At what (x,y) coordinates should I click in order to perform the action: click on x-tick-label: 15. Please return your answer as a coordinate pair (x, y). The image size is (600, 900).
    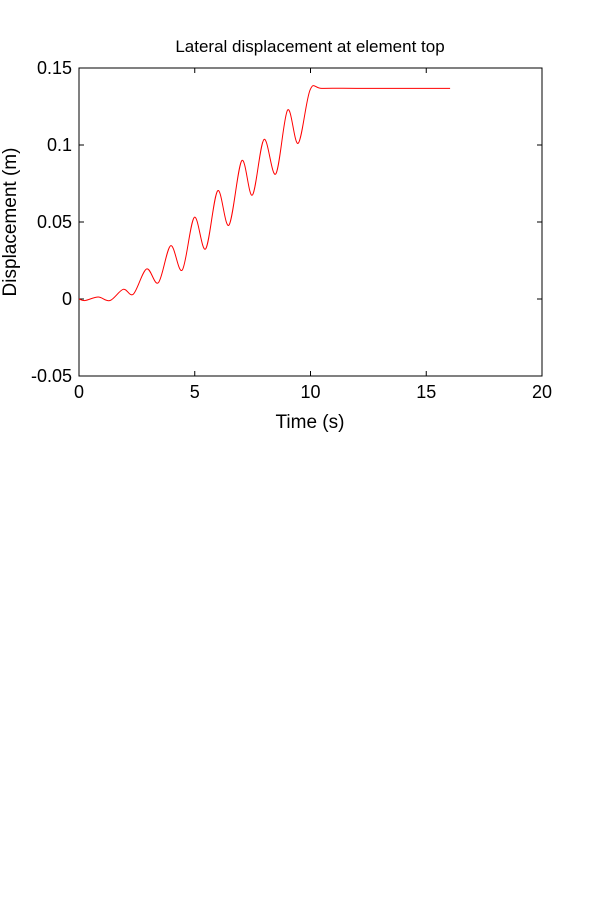
    Looking at the image, I should click on (426, 392).